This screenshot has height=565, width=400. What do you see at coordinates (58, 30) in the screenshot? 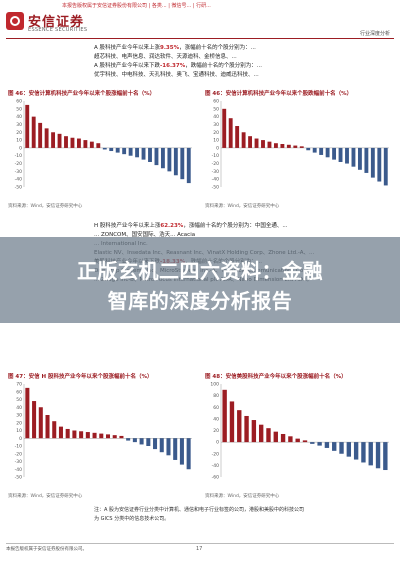
I see `logo-english: ESSENCE SECURITIES` at bounding box center [58, 30].